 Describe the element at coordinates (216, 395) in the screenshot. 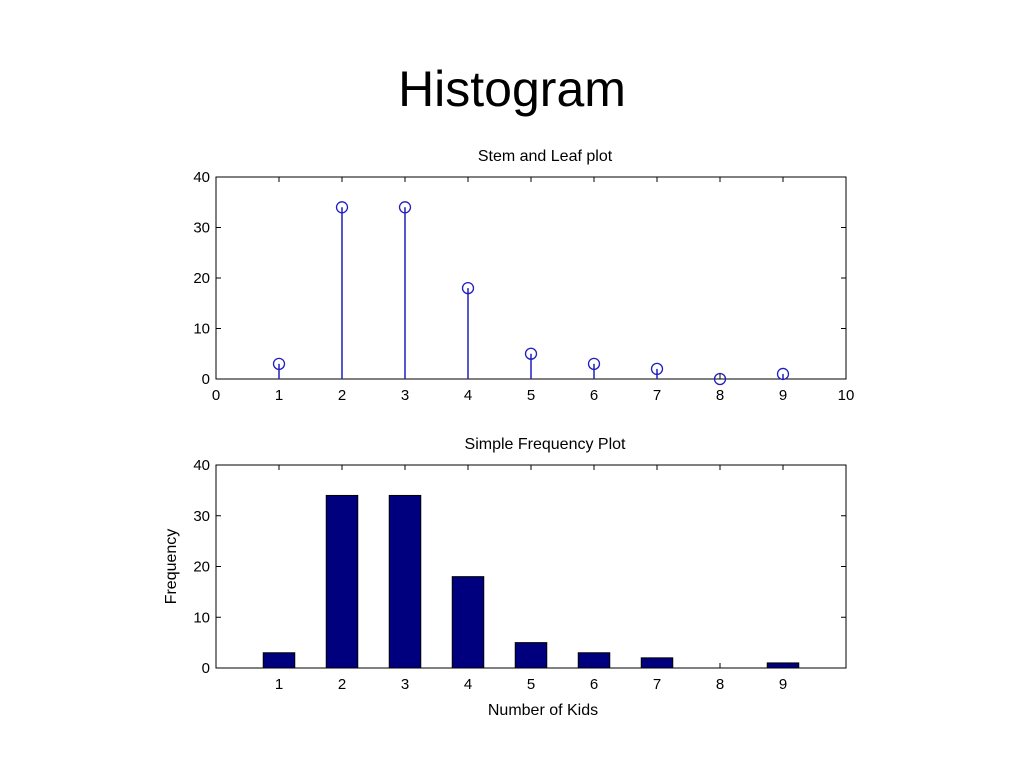

I see `x-tick-label: 0` at that location.